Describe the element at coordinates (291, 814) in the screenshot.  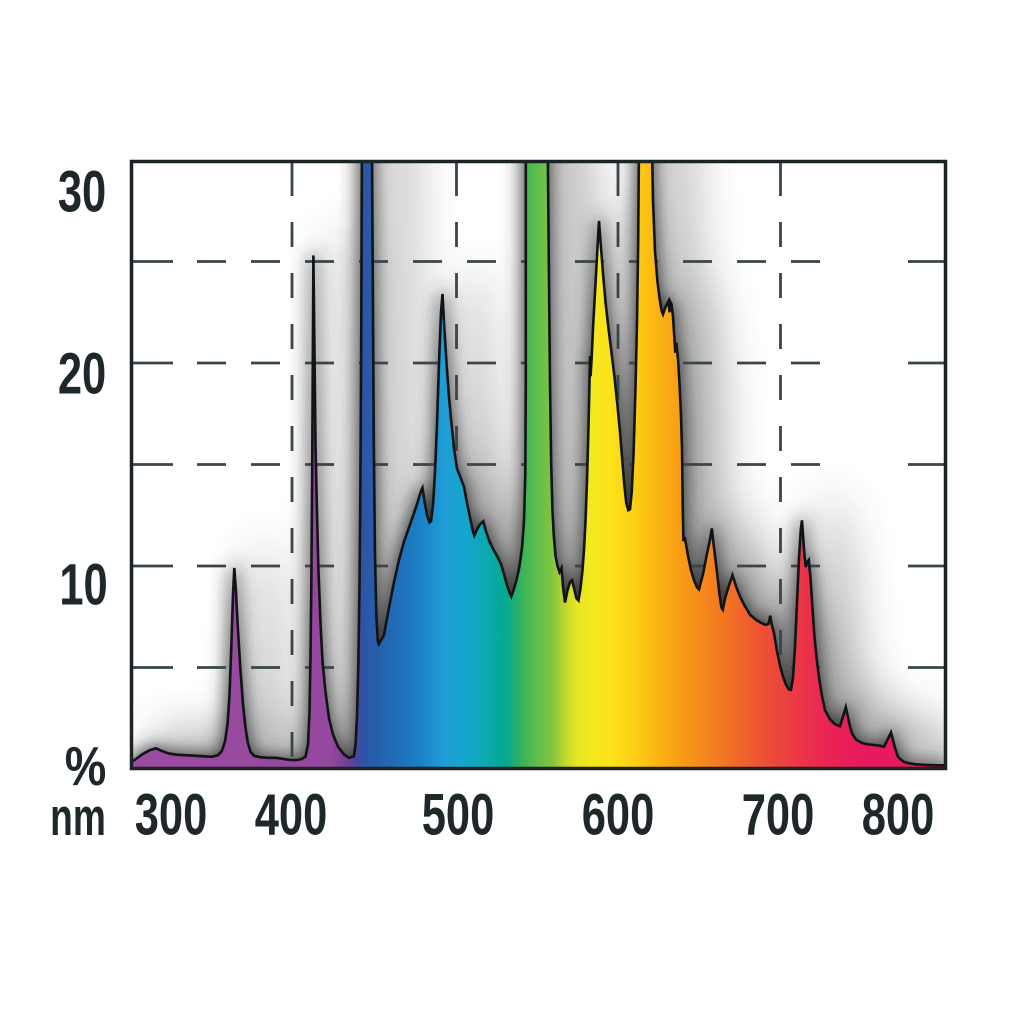
I see `svg-text: 400` at that location.